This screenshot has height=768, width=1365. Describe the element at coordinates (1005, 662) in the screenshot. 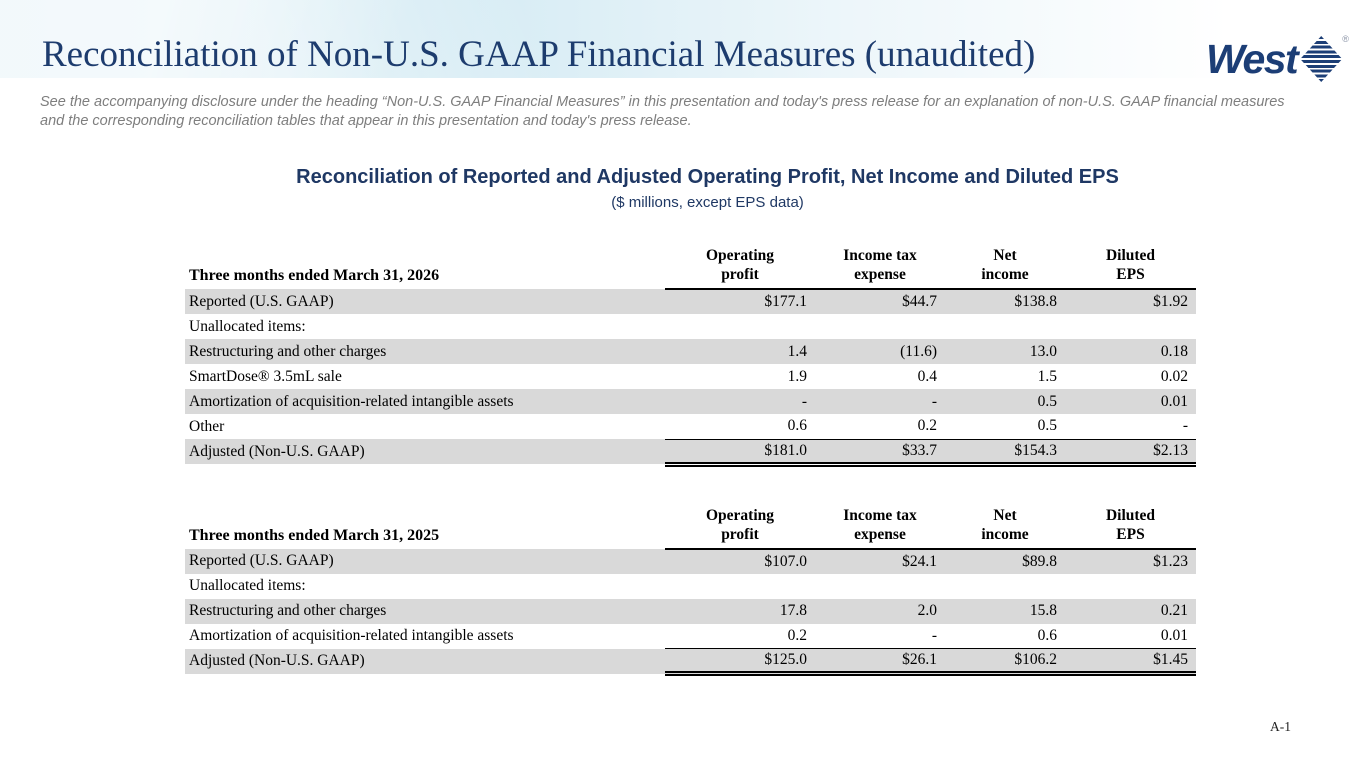

I see `cell-value: $106.2` at that location.